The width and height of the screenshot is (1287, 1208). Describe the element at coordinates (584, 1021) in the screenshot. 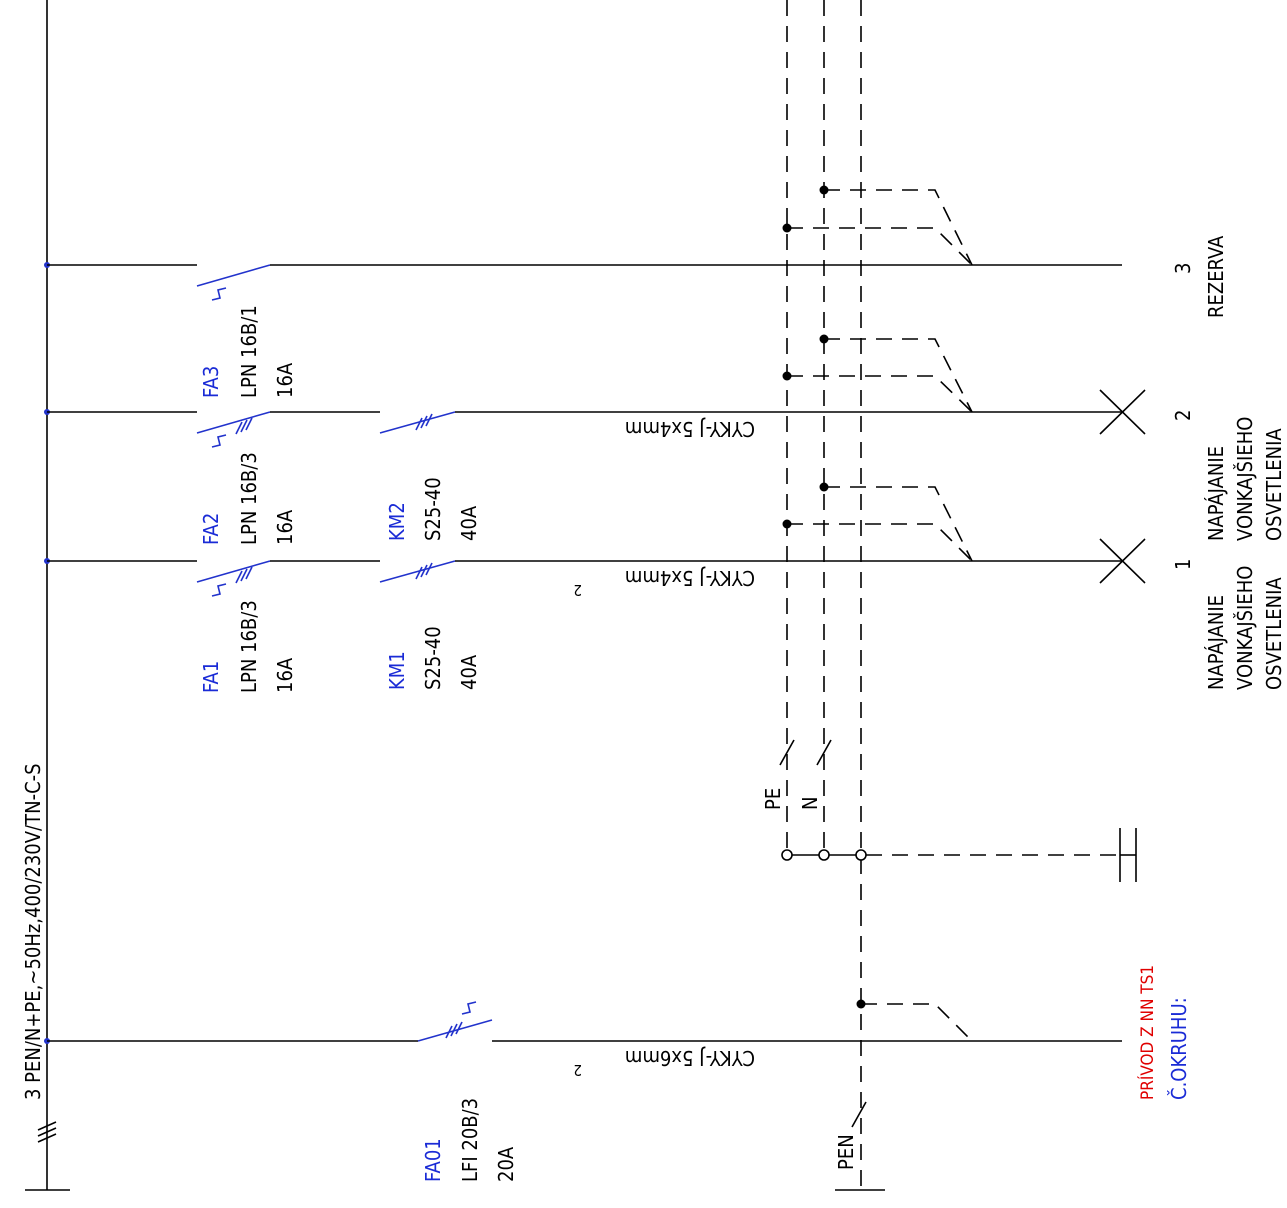

I see `feeder-line` at that location.